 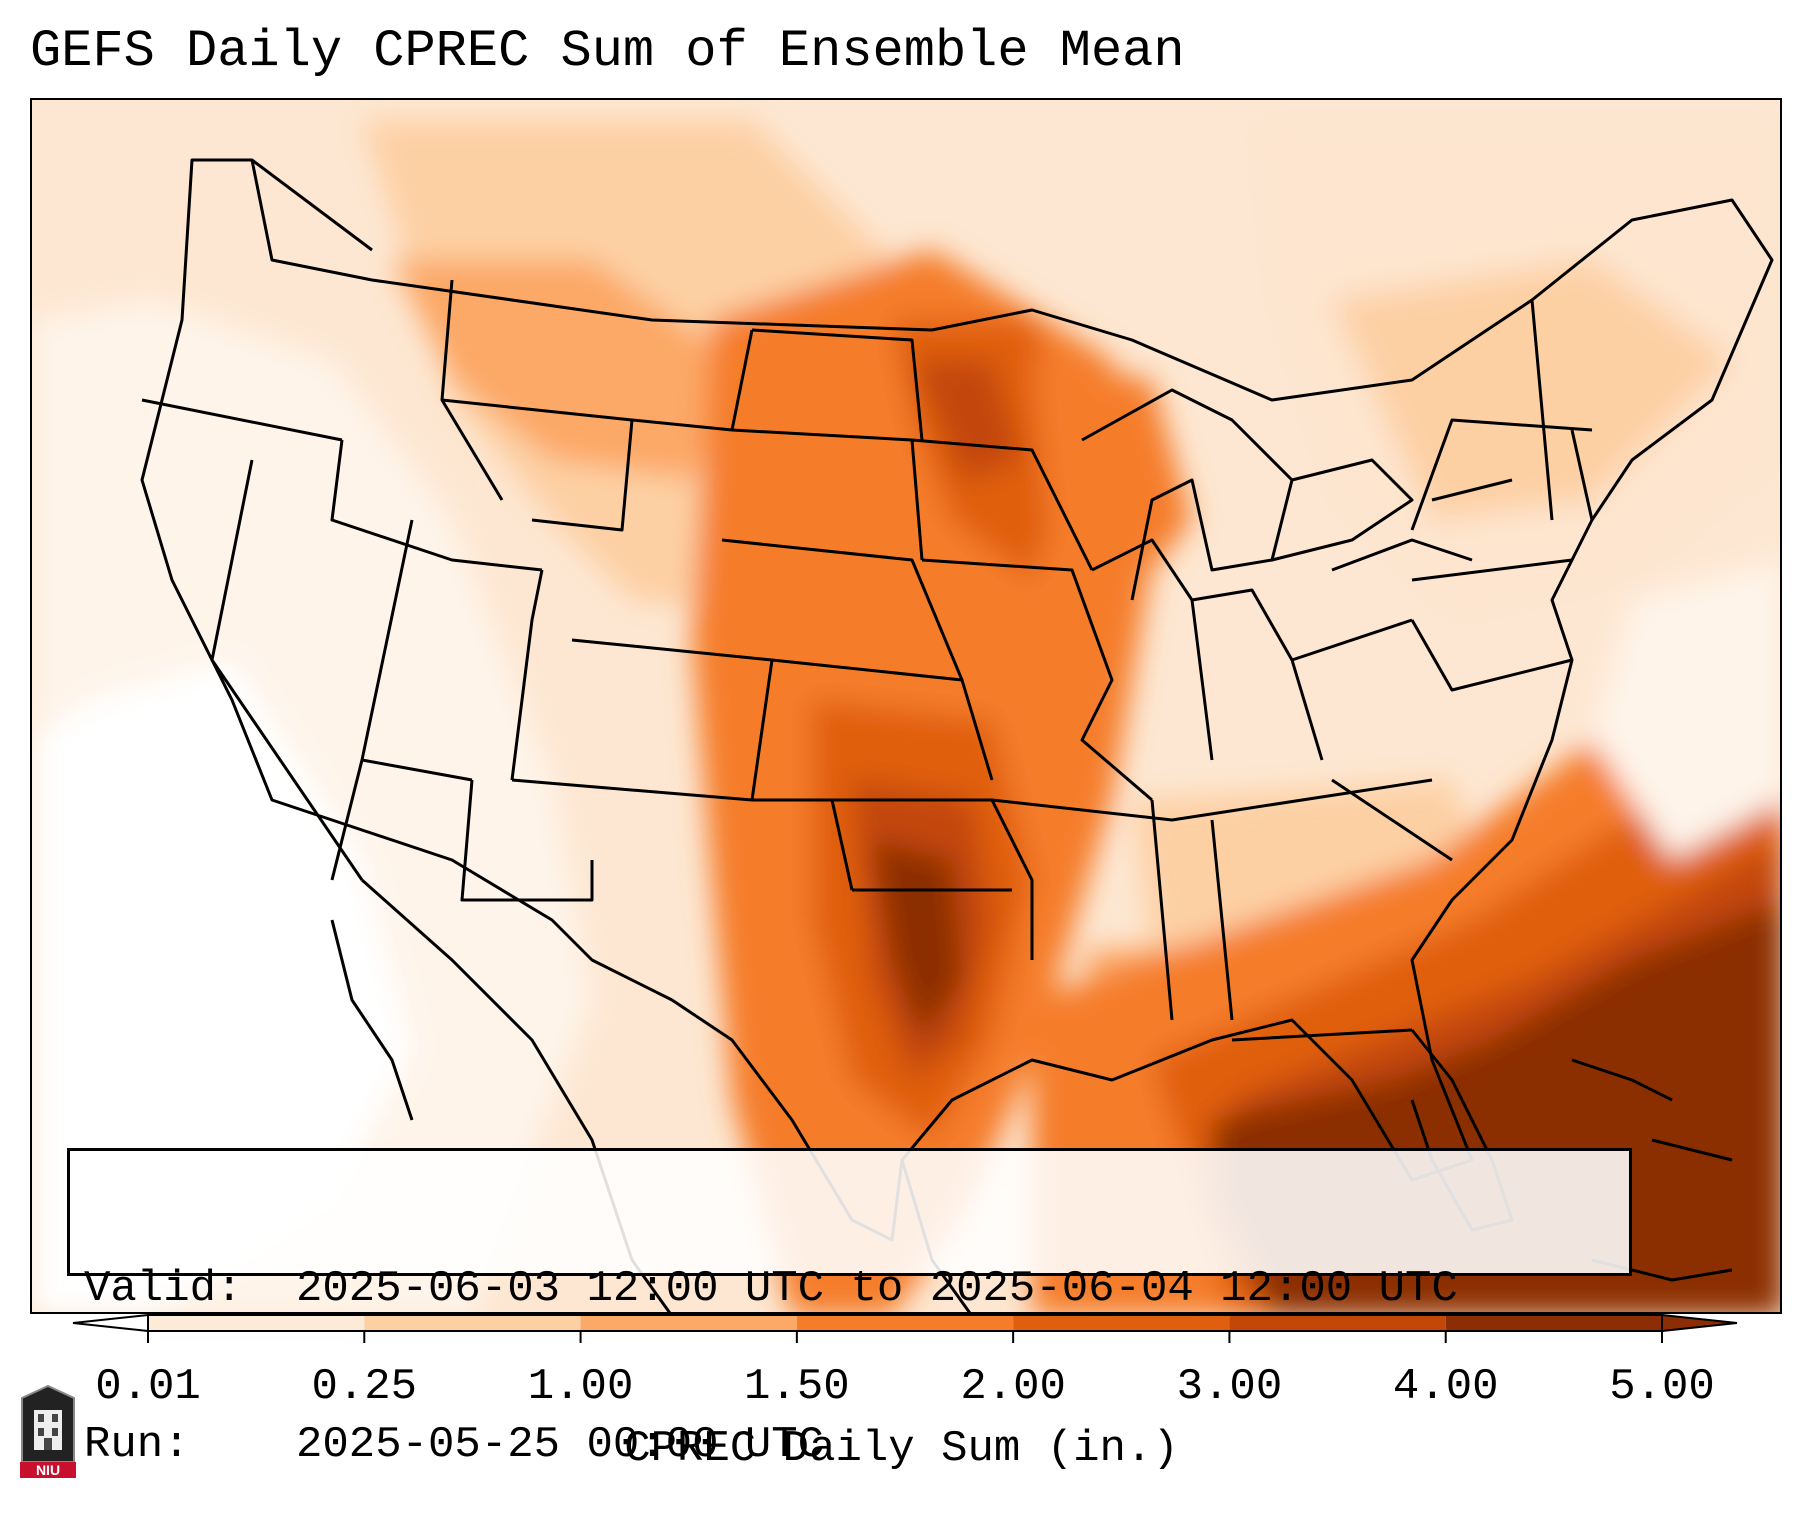 What do you see at coordinates (901, 1387) in the screenshot?
I see `colorbar-tick-labels: 0.01 0.25 1.00 1.50 2.00 3.00 4.00 5.00` at bounding box center [901, 1387].